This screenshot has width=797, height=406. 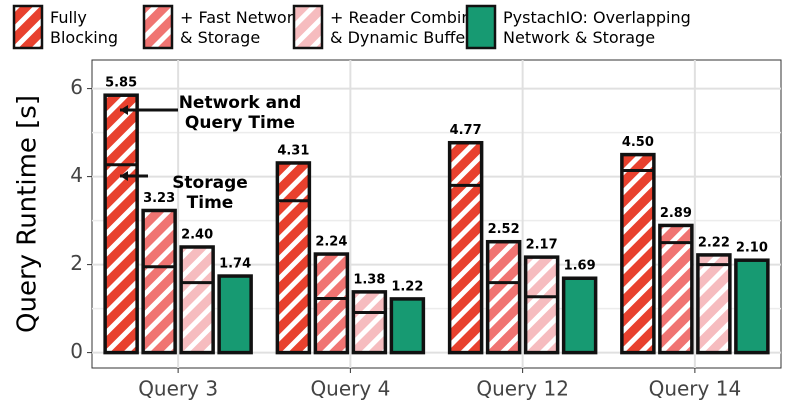 I want to click on legend-label: + Reader Combining & Dynamic Buffering, so click(x=413, y=27).